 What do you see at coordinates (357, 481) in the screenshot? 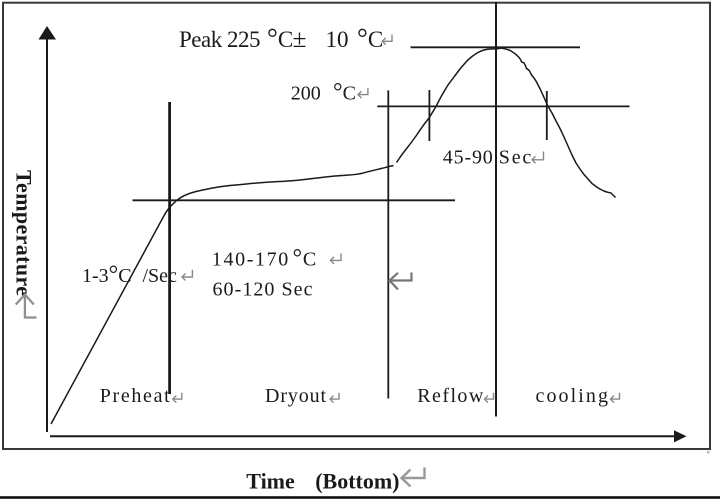
I see `svg-text: (Bottom)` at bounding box center [357, 481].